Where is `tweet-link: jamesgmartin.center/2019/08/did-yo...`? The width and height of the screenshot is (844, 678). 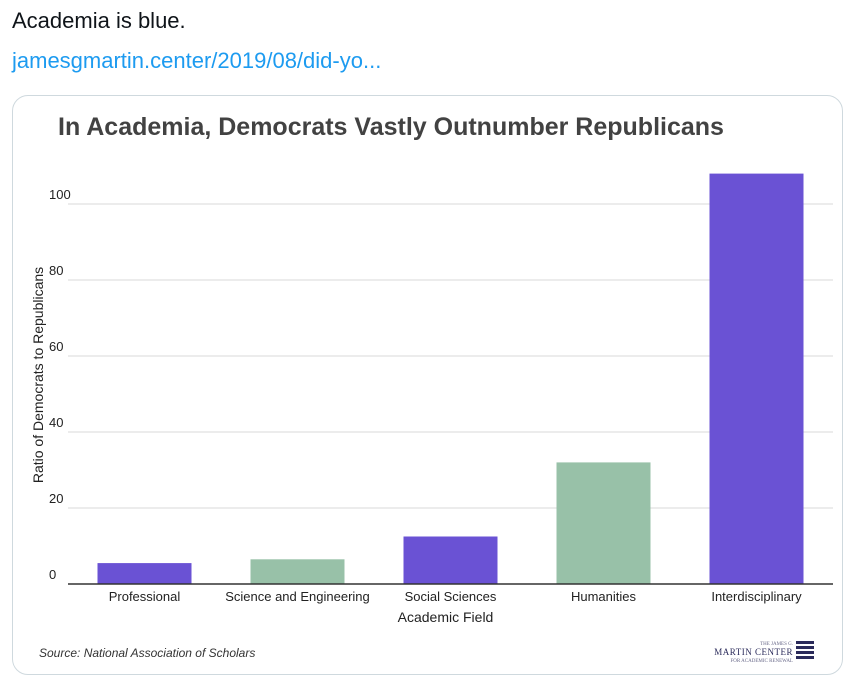 tweet-link: jamesgmartin.center/2019/08/did-yo... is located at coordinates (197, 60).